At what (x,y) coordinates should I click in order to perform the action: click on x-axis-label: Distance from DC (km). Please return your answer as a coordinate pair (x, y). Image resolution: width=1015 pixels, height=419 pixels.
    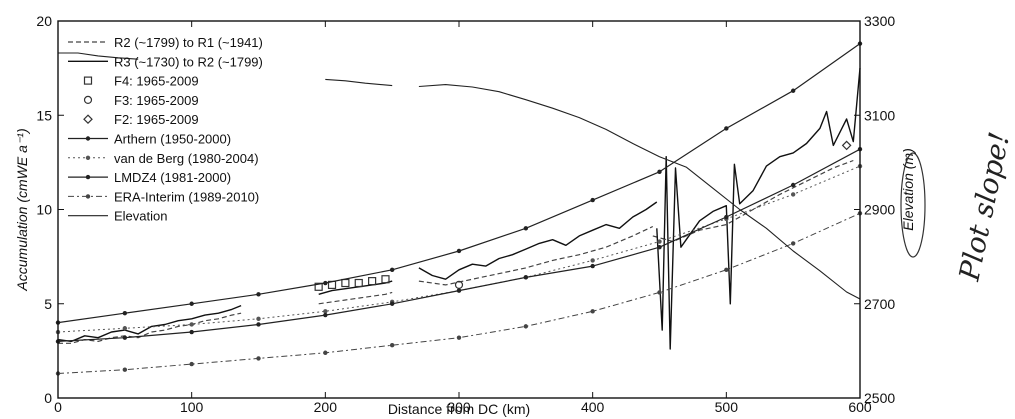
    Looking at the image, I should click on (459, 409).